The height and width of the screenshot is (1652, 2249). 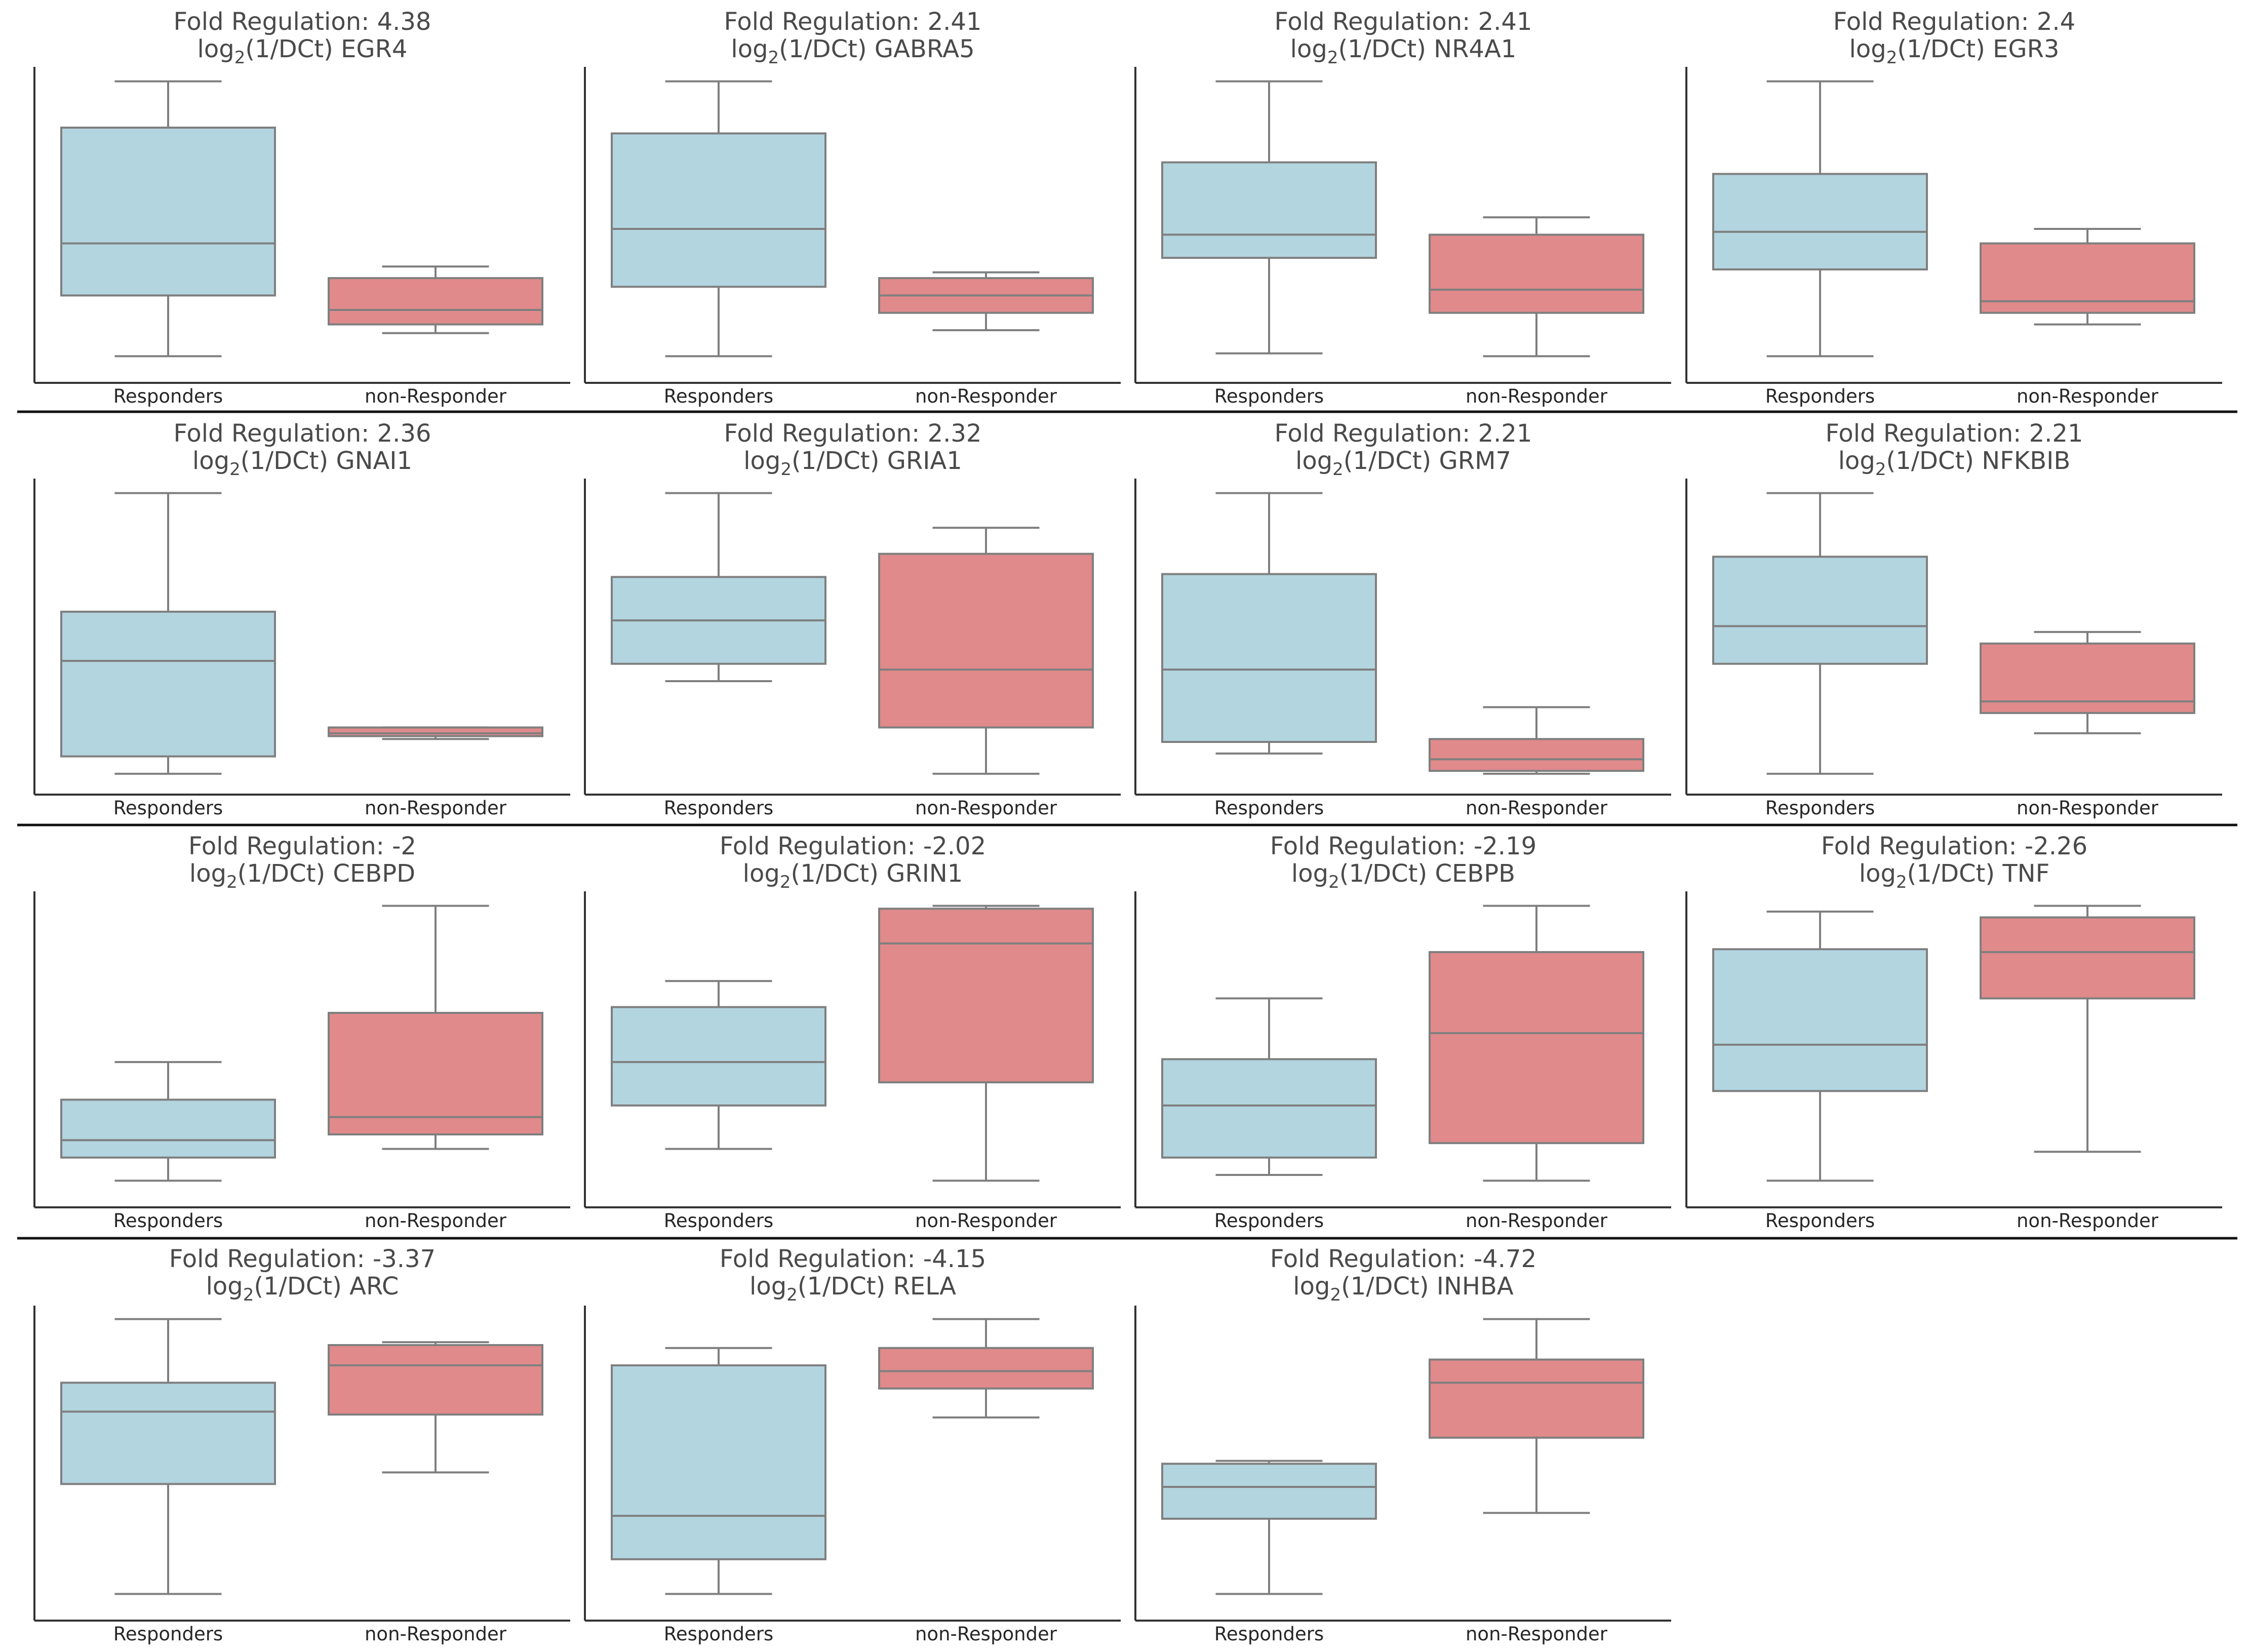 I want to click on panel-title: Fold Regulation: -4.15, so click(x=853, y=1259).